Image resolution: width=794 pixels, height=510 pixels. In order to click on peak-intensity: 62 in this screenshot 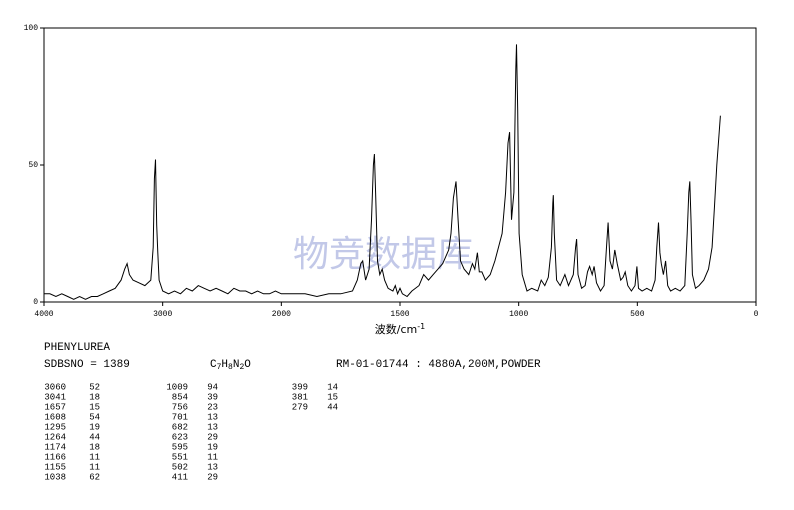, I will do `click(94, 477)`.